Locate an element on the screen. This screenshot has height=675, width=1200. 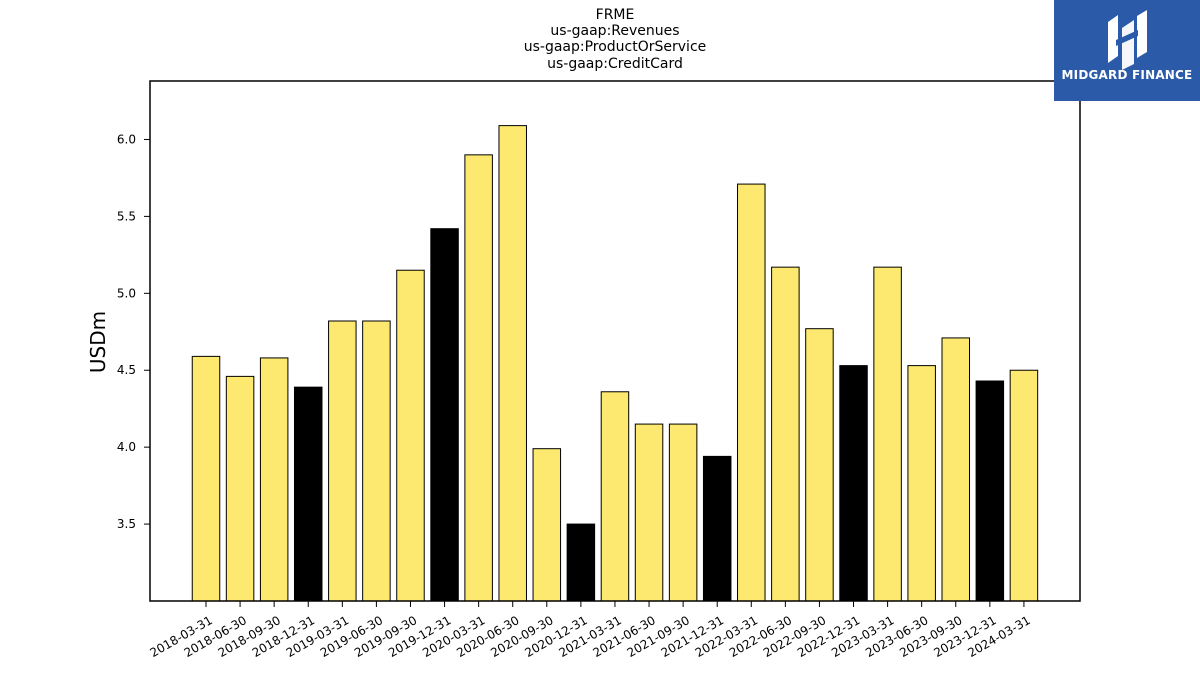
y-tick-label: 3.5 is located at coordinates (126, 524).